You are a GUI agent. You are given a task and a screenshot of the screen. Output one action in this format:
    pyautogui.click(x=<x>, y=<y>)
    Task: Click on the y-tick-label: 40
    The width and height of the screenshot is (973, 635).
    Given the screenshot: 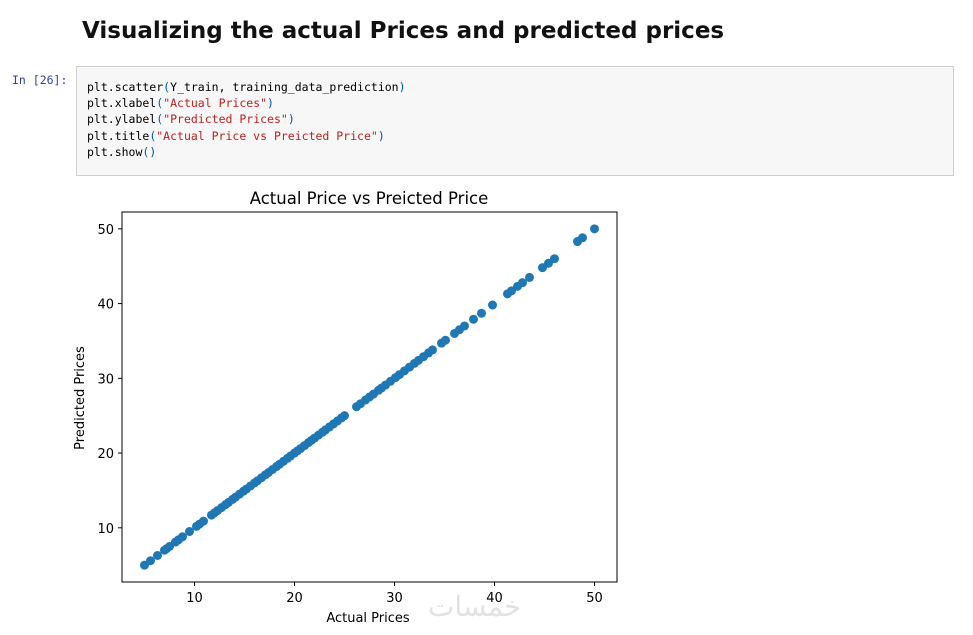 What is the action you would take?
    pyautogui.click(x=105, y=305)
    